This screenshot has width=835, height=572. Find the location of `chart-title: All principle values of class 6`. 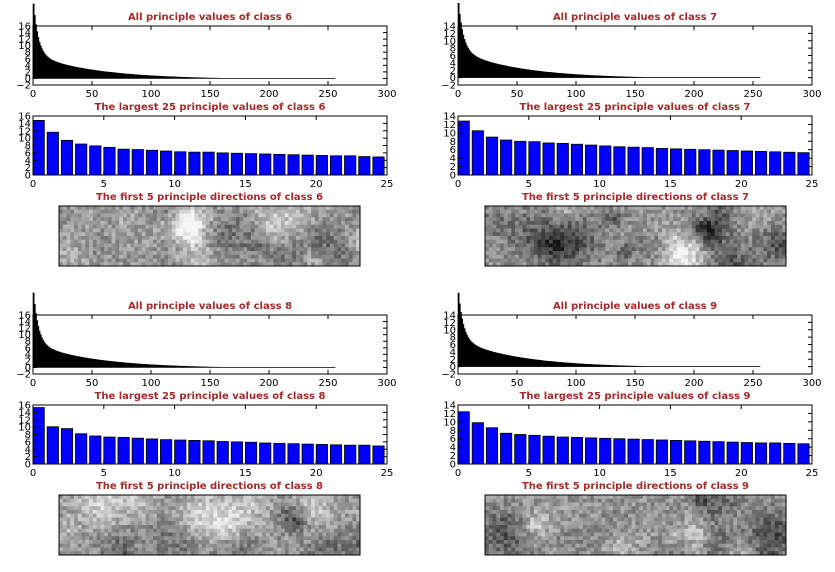

chart-title: All principle values of class 6 is located at coordinates (210, 17).